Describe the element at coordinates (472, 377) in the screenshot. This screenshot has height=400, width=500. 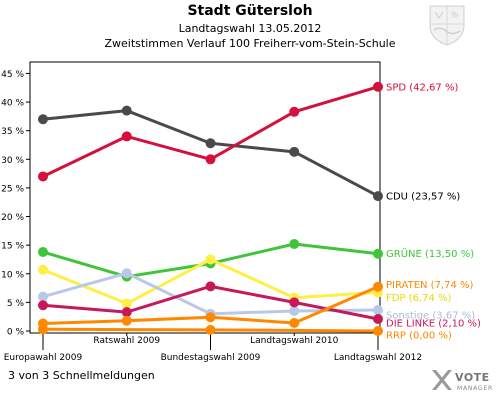
I see `vote-manager-wordmark: VOTE` at that location.